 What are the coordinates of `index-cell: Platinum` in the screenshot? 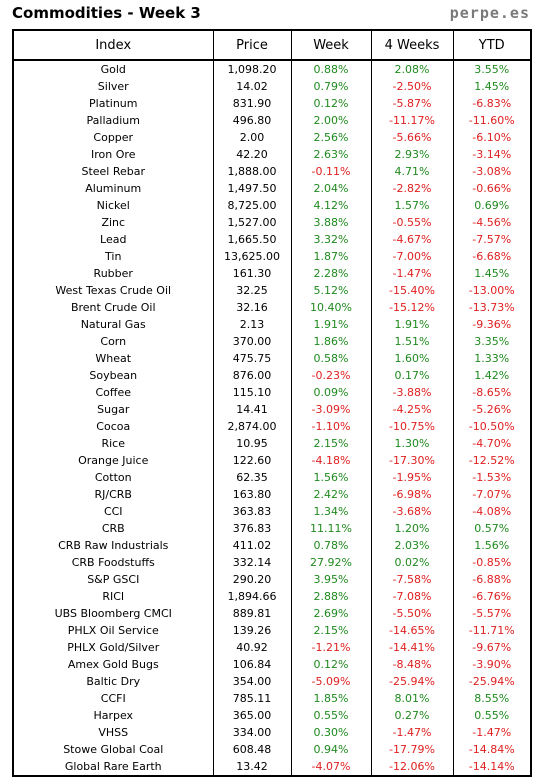 It's located at (113, 103).